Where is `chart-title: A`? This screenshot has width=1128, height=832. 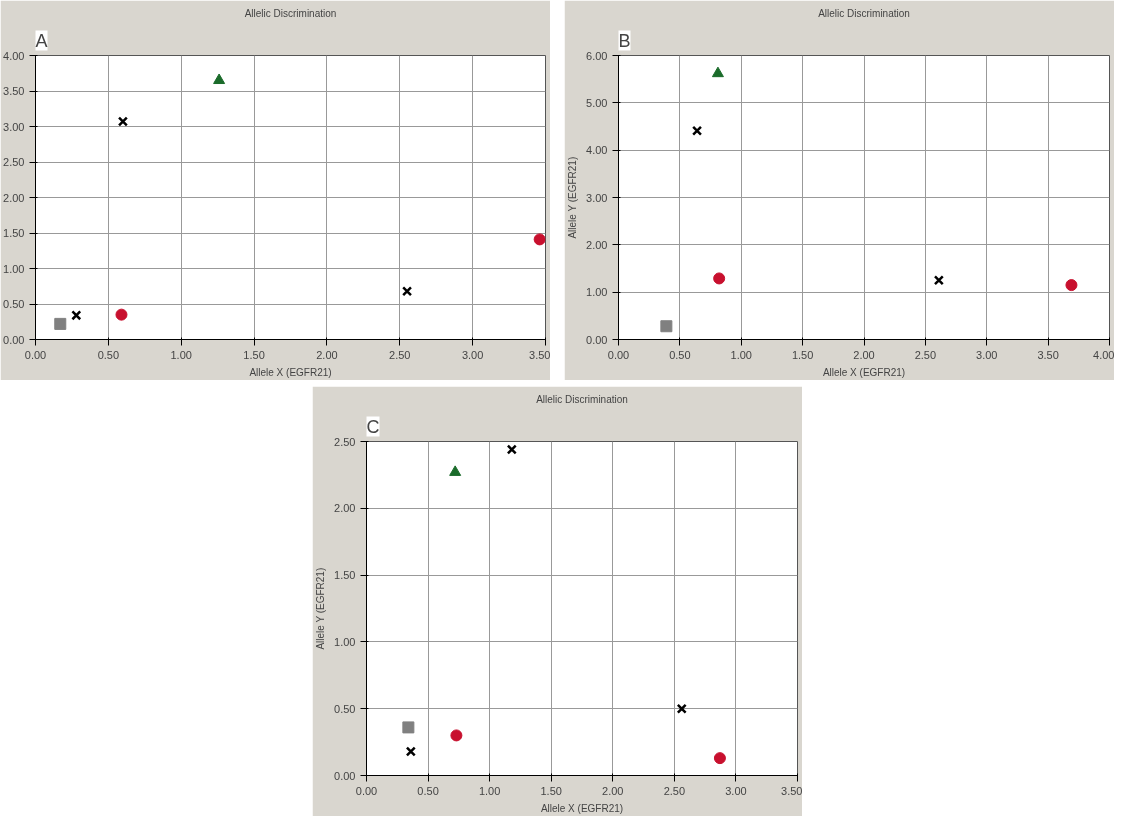 chart-title: A is located at coordinates (41, 40).